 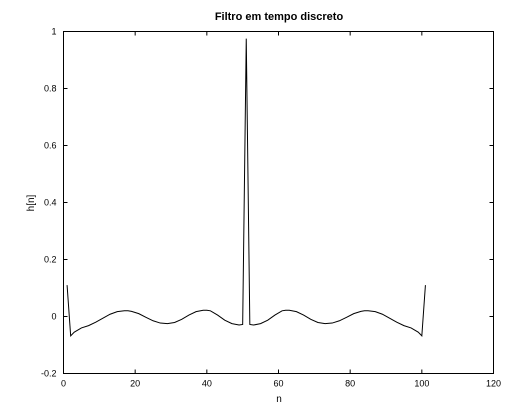 What do you see at coordinates (50, 146) in the screenshot?
I see `y-tick-label: 0.6` at bounding box center [50, 146].